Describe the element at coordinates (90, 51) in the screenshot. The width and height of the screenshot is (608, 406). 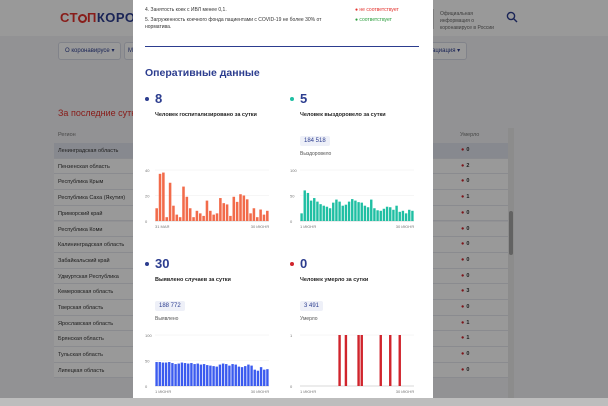
I see `nav-about-dropdown: О коронавирусе ▾` at that location.